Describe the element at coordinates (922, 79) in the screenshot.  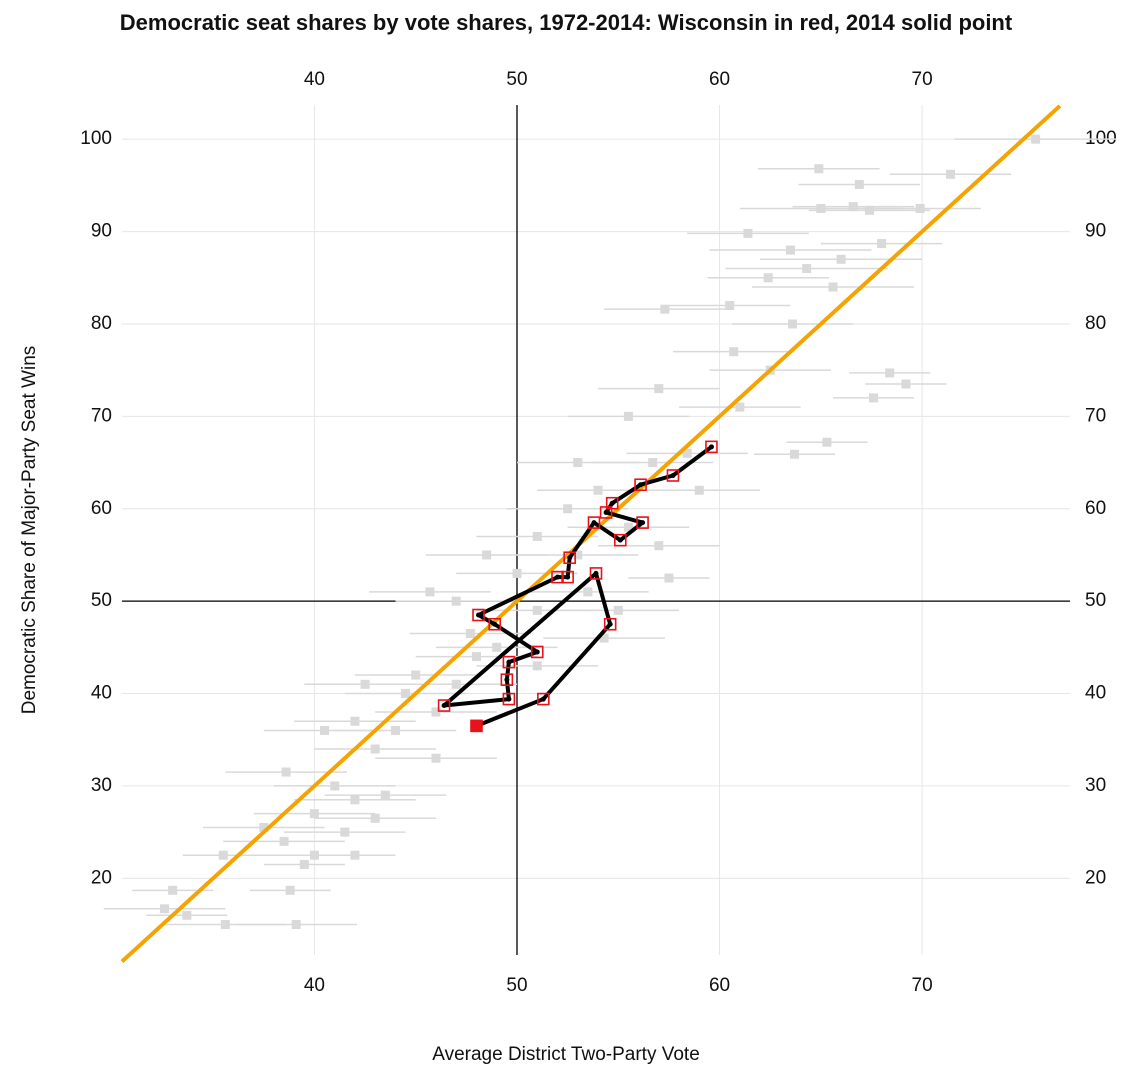
I see `x-tick-label: 70` at that location.